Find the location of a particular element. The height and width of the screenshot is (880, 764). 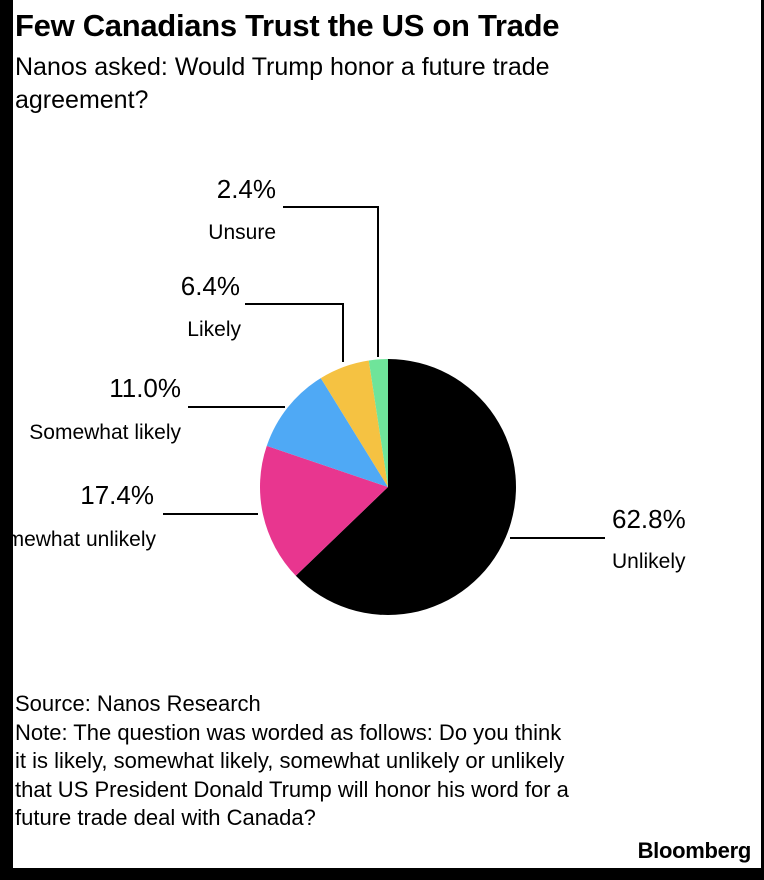

data-label-somewhat-unlikely: 17.4% is located at coordinates (117, 495).